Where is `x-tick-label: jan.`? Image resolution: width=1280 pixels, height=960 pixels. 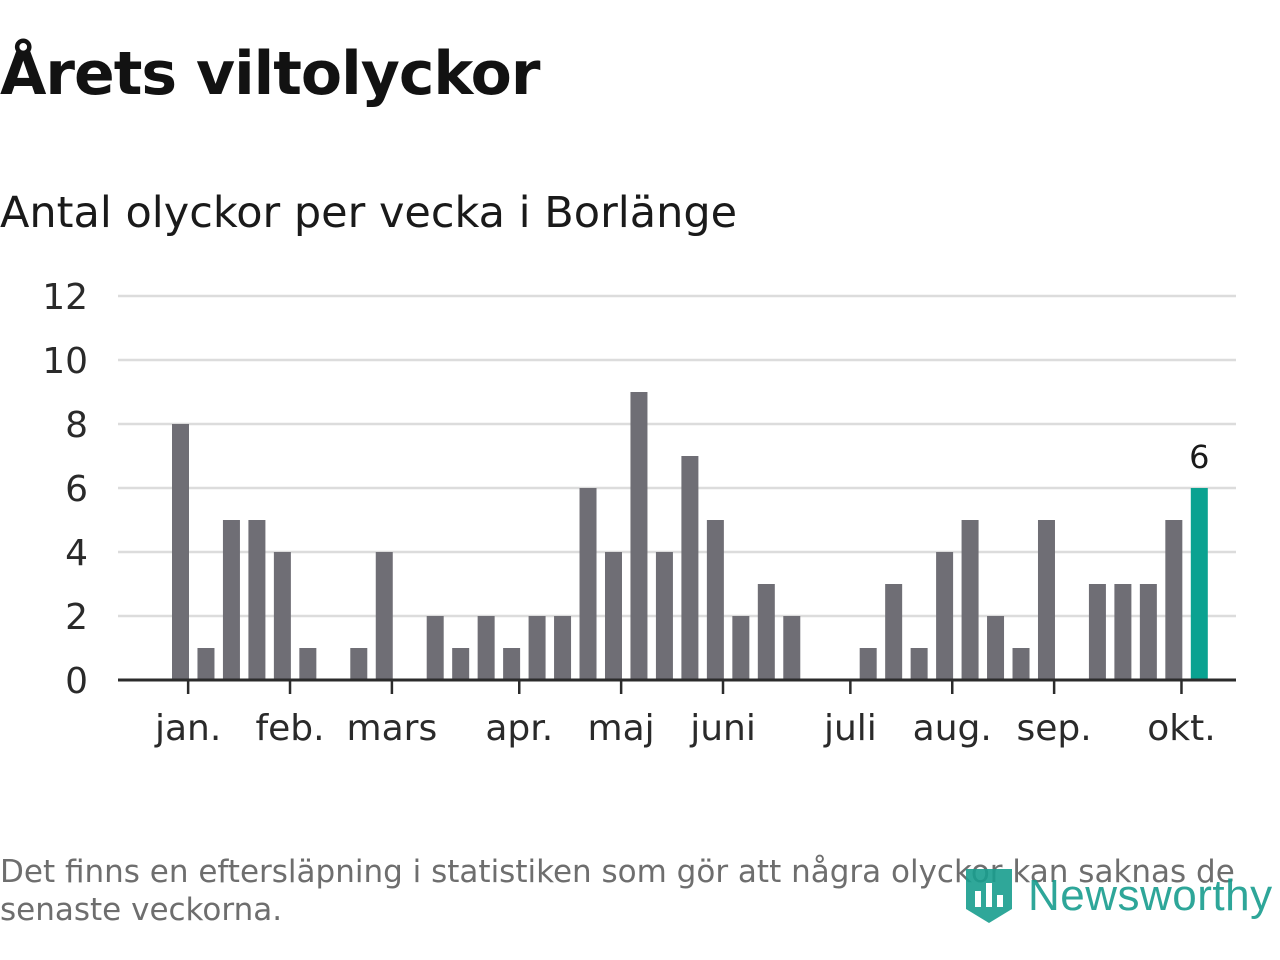 x-tick-label: jan. is located at coordinates (187, 728).